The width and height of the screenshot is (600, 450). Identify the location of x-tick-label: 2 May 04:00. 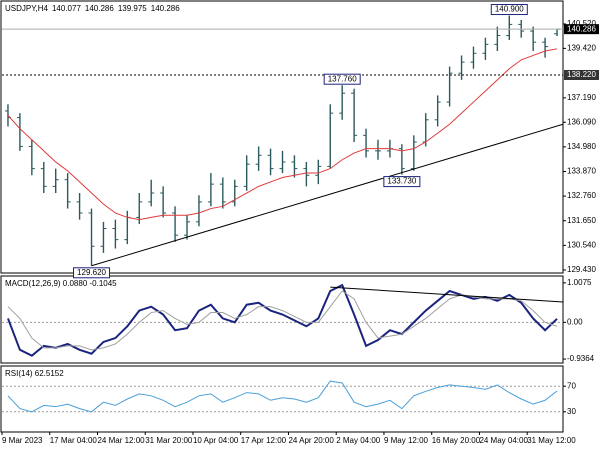
(358, 440).